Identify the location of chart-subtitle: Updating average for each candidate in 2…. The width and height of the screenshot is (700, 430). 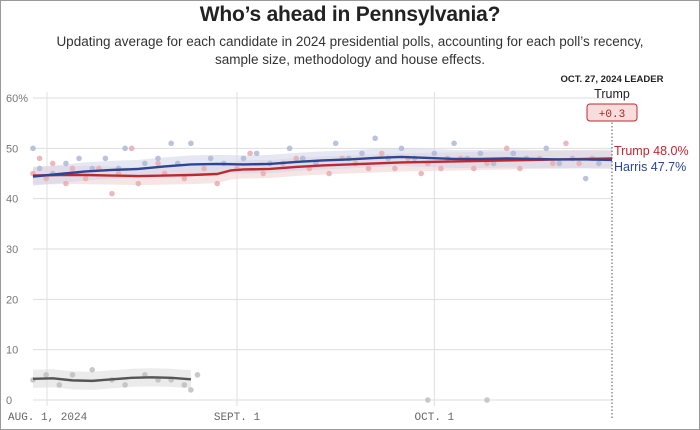
(350, 50).